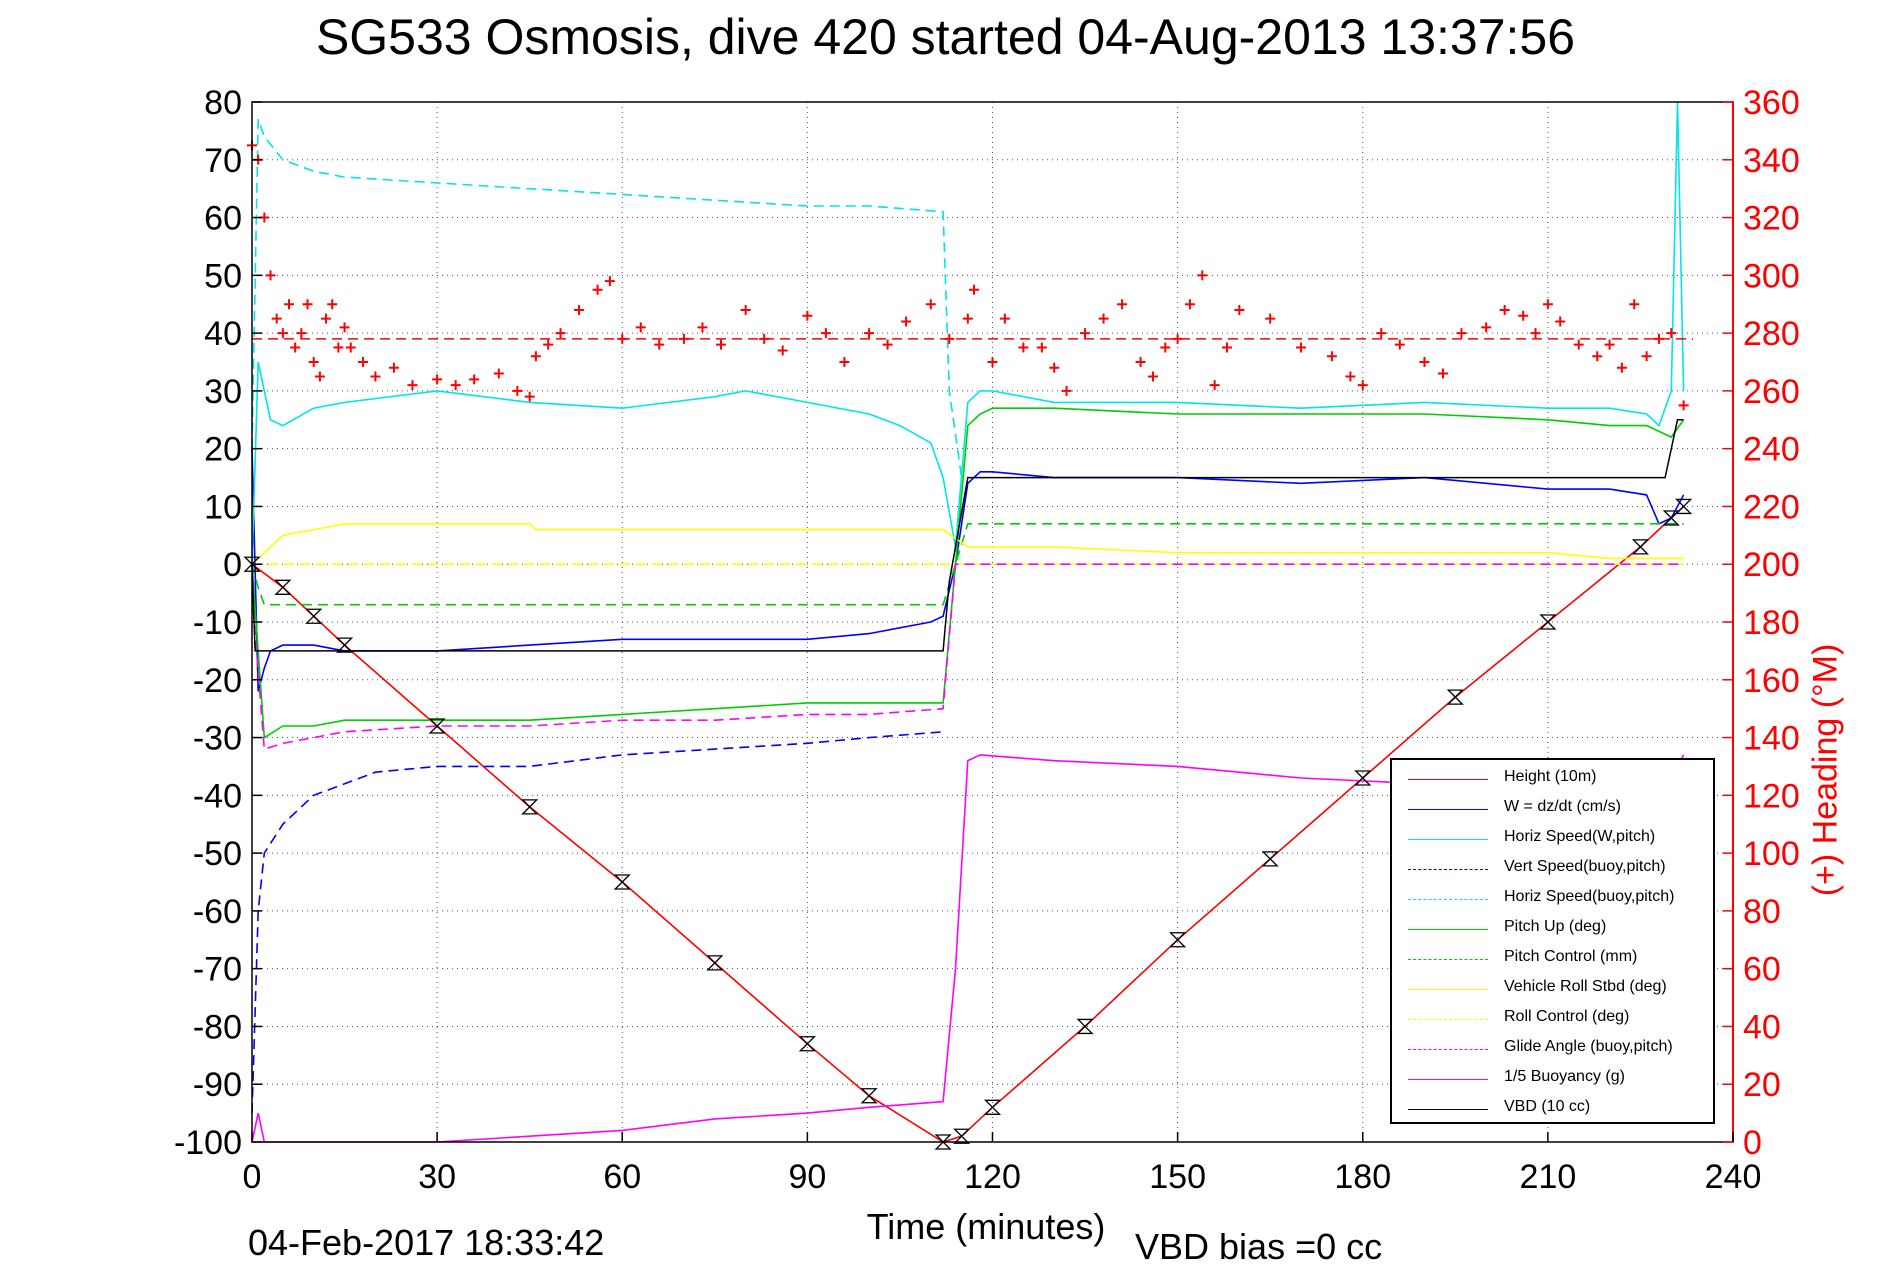  I want to click on y2-tick-label: 40, so click(1762, 1027).